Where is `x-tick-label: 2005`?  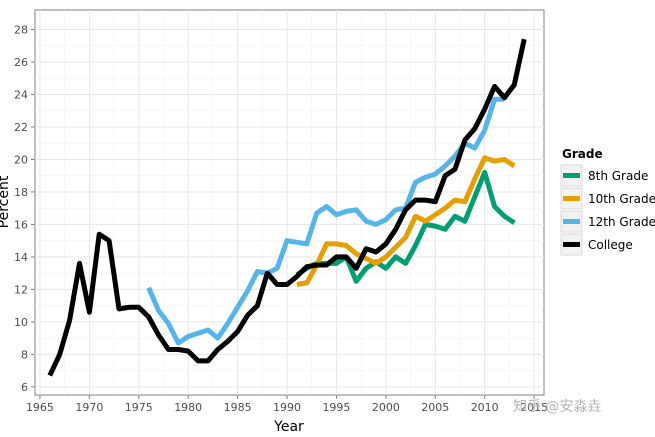
x-tick-label: 2005 is located at coordinates (435, 407).